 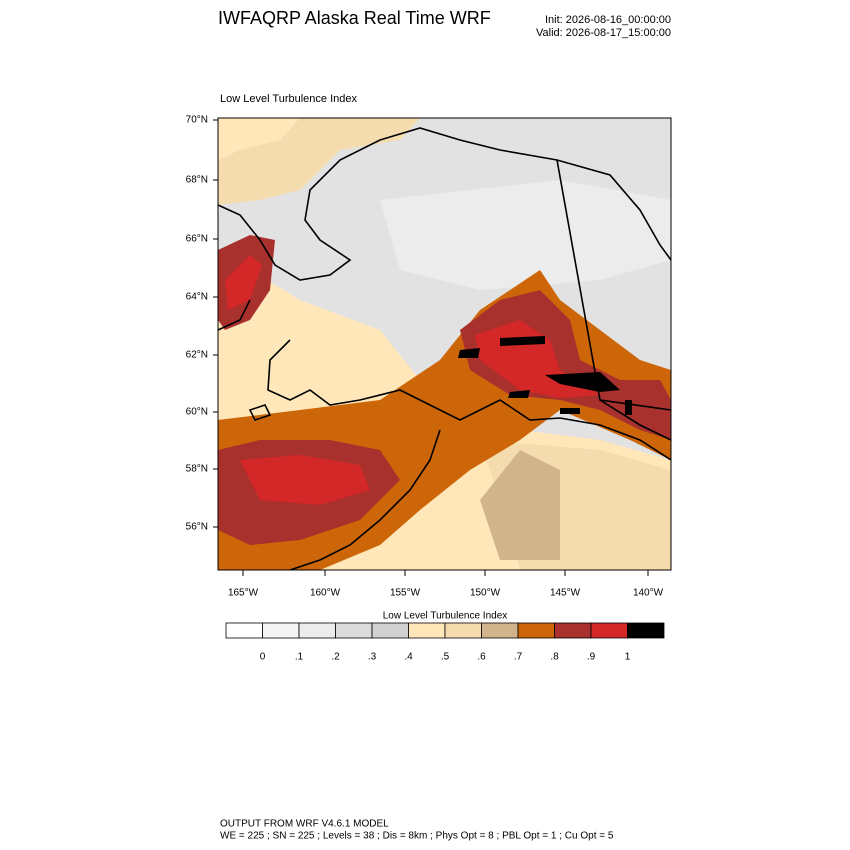 What do you see at coordinates (197, 180) in the screenshot?
I see `lat-label: 68°N` at bounding box center [197, 180].